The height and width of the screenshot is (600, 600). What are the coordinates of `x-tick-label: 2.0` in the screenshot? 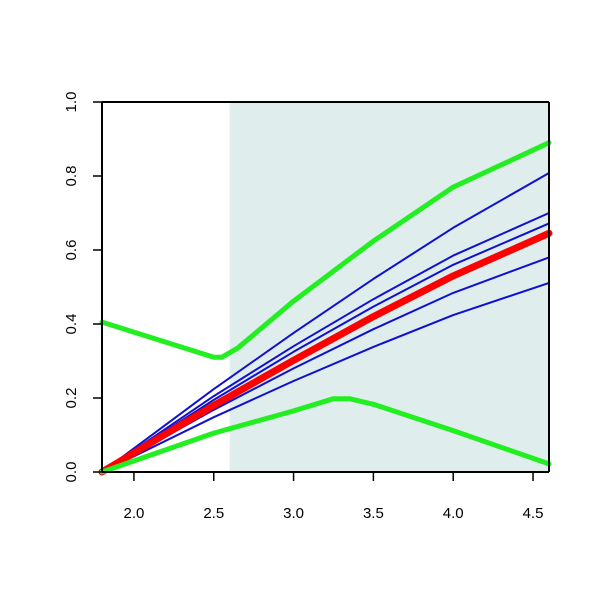 It's located at (133, 513).